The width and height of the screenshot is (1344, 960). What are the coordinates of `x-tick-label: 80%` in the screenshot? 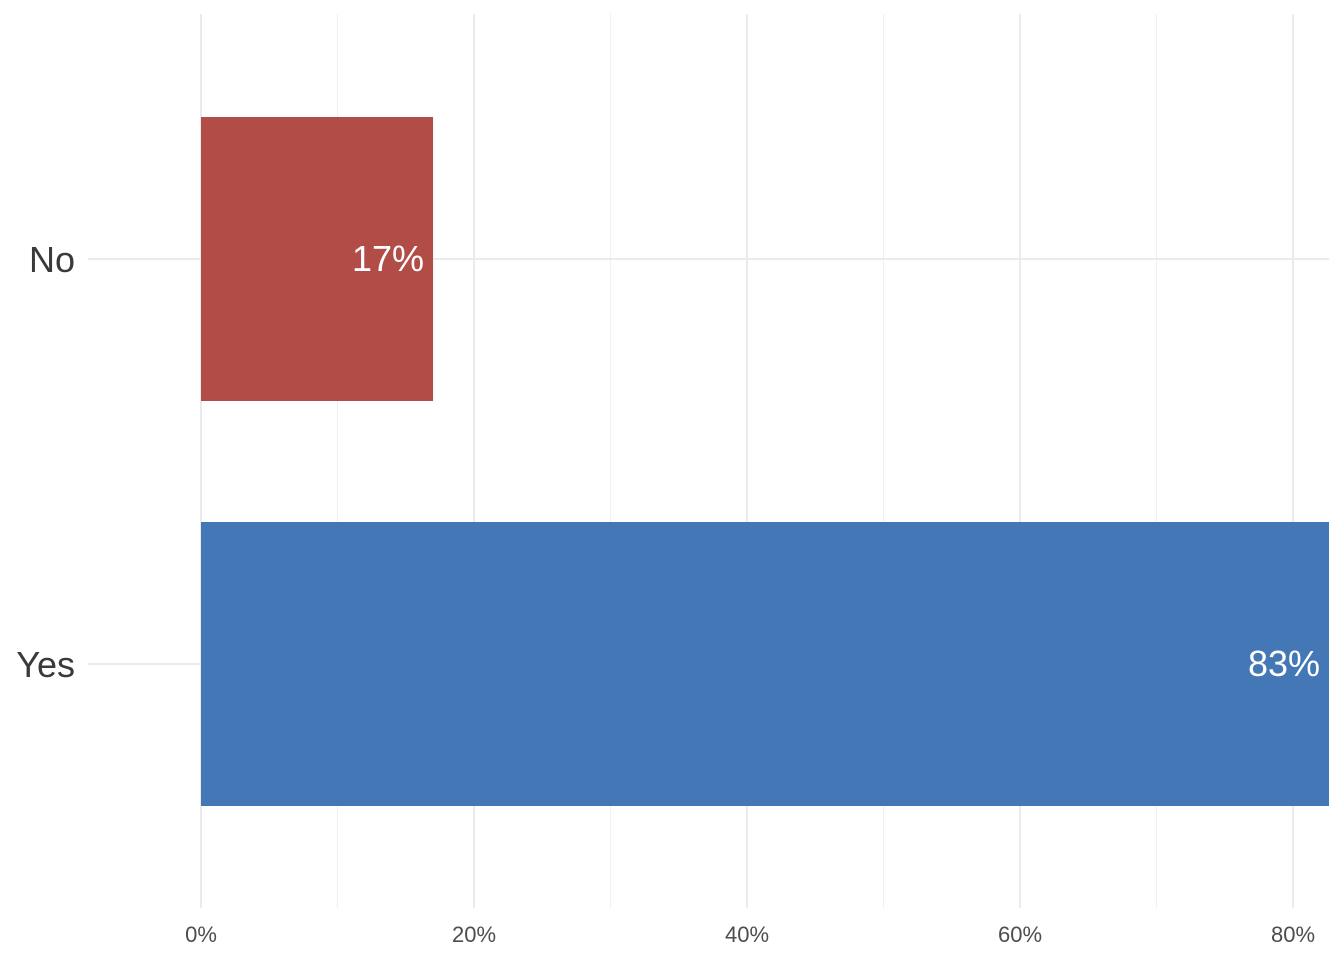 It's located at (1293, 934).